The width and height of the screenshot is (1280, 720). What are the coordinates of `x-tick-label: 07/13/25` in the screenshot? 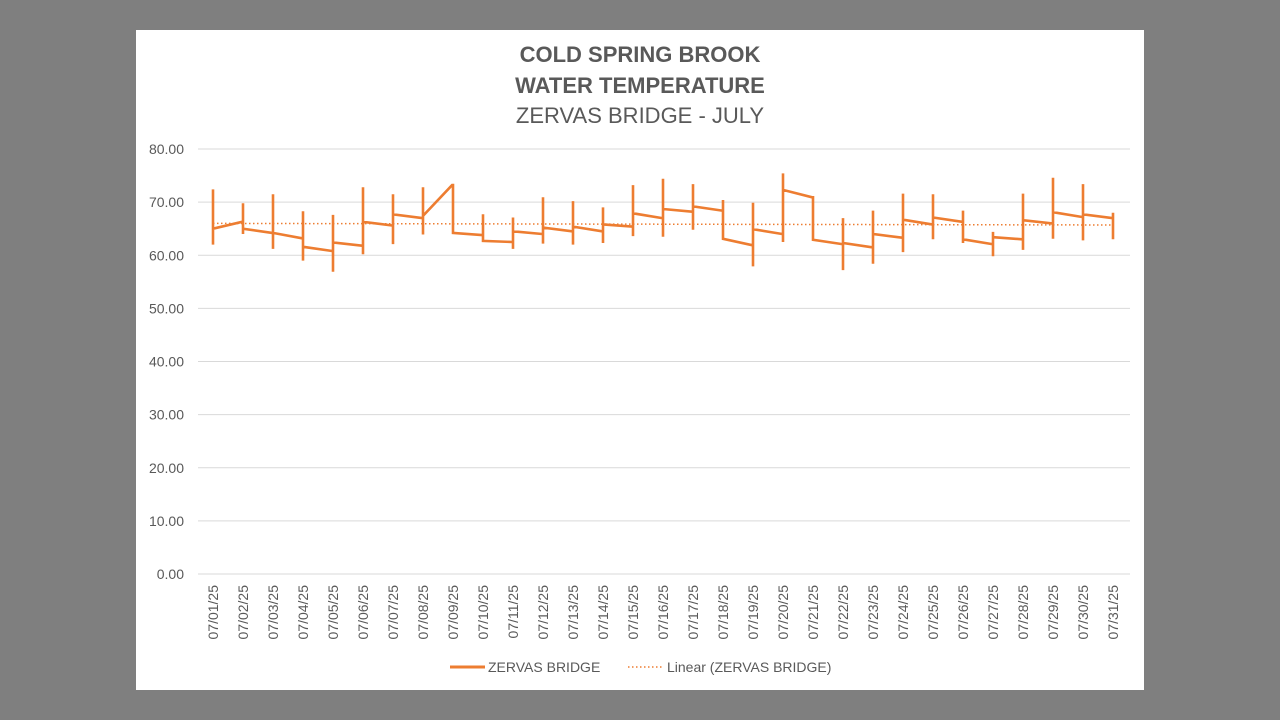 It's located at (573, 612).